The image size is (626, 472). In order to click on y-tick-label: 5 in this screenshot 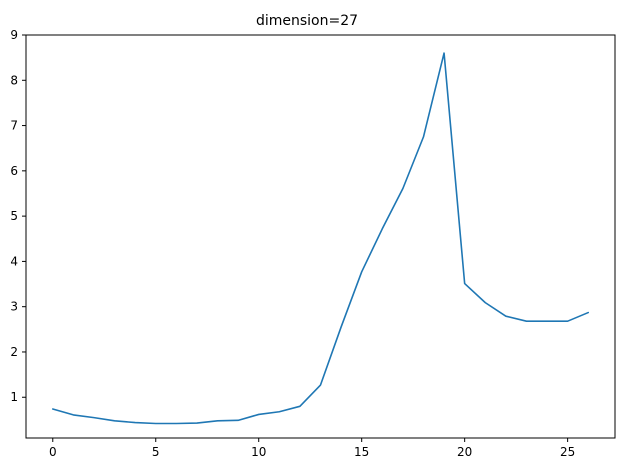, I will do `click(14, 216)`.